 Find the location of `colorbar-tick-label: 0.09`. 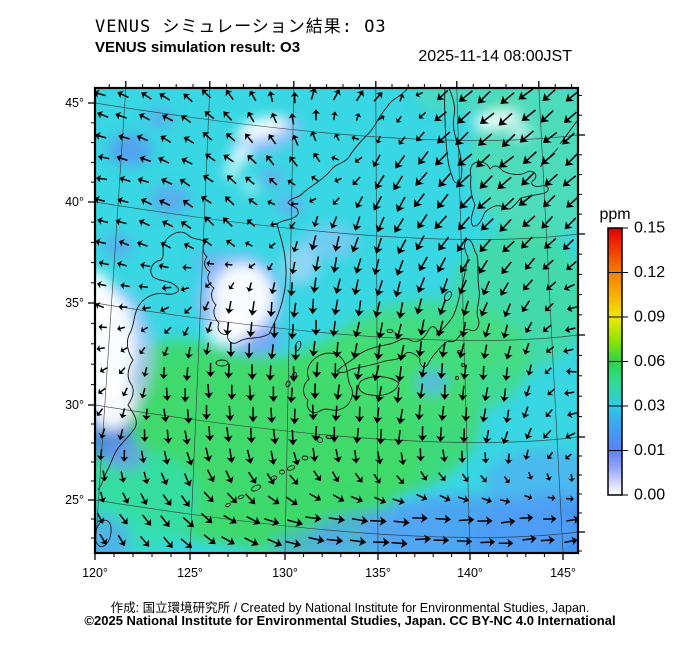

colorbar-tick-label: 0.09 is located at coordinates (649, 317).